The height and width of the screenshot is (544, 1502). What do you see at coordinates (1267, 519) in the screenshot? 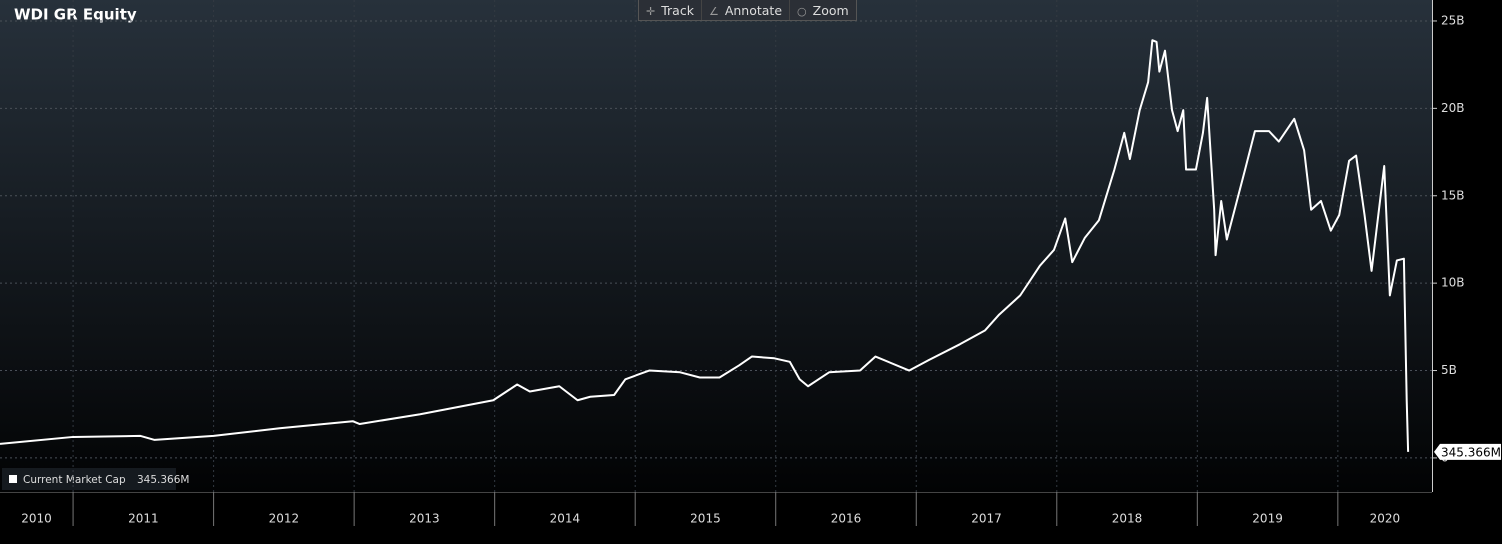
I see `x-tick-label: 2019` at bounding box center [1267, 519].